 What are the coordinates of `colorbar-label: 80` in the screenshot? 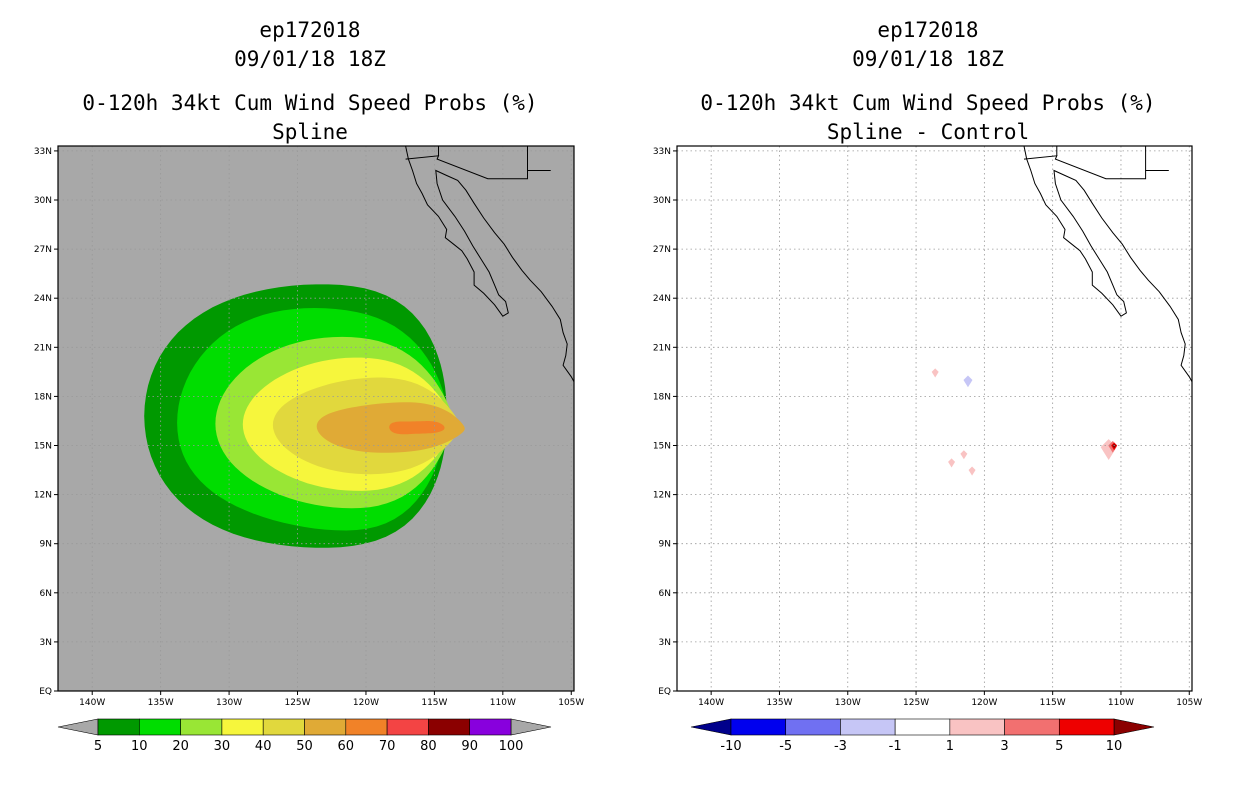 It's located at (428, 746).